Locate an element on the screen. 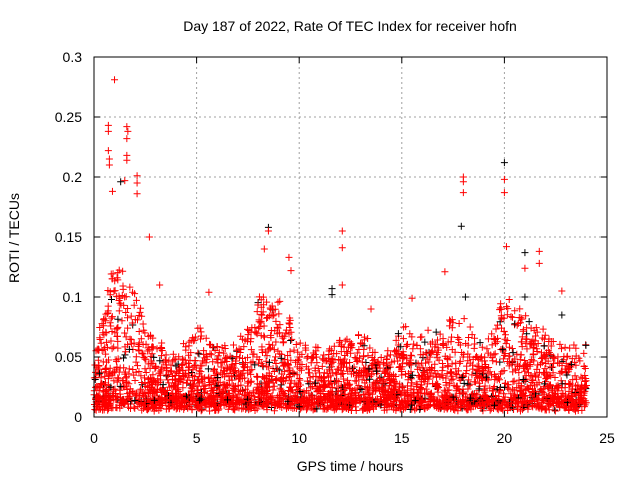 The height and width of the screenshot is (485, 640). x-tick-label: 15 is located at coordinates (402, 438).